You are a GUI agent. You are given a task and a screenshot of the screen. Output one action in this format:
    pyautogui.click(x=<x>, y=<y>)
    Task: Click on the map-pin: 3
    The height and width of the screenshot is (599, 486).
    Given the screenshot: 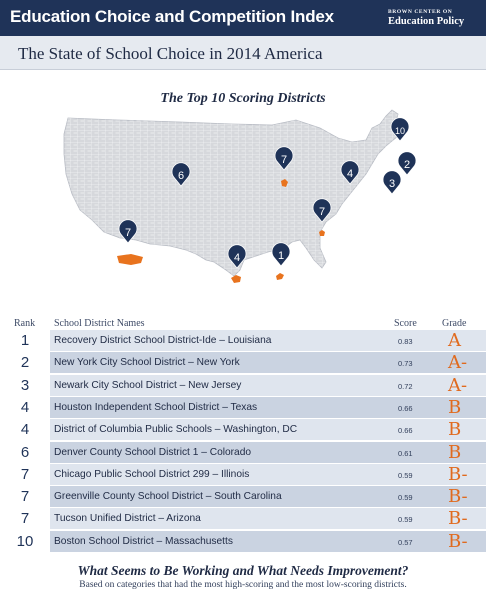 What is the action you would take?
    pyautogui.click(x=392, y=182)
    